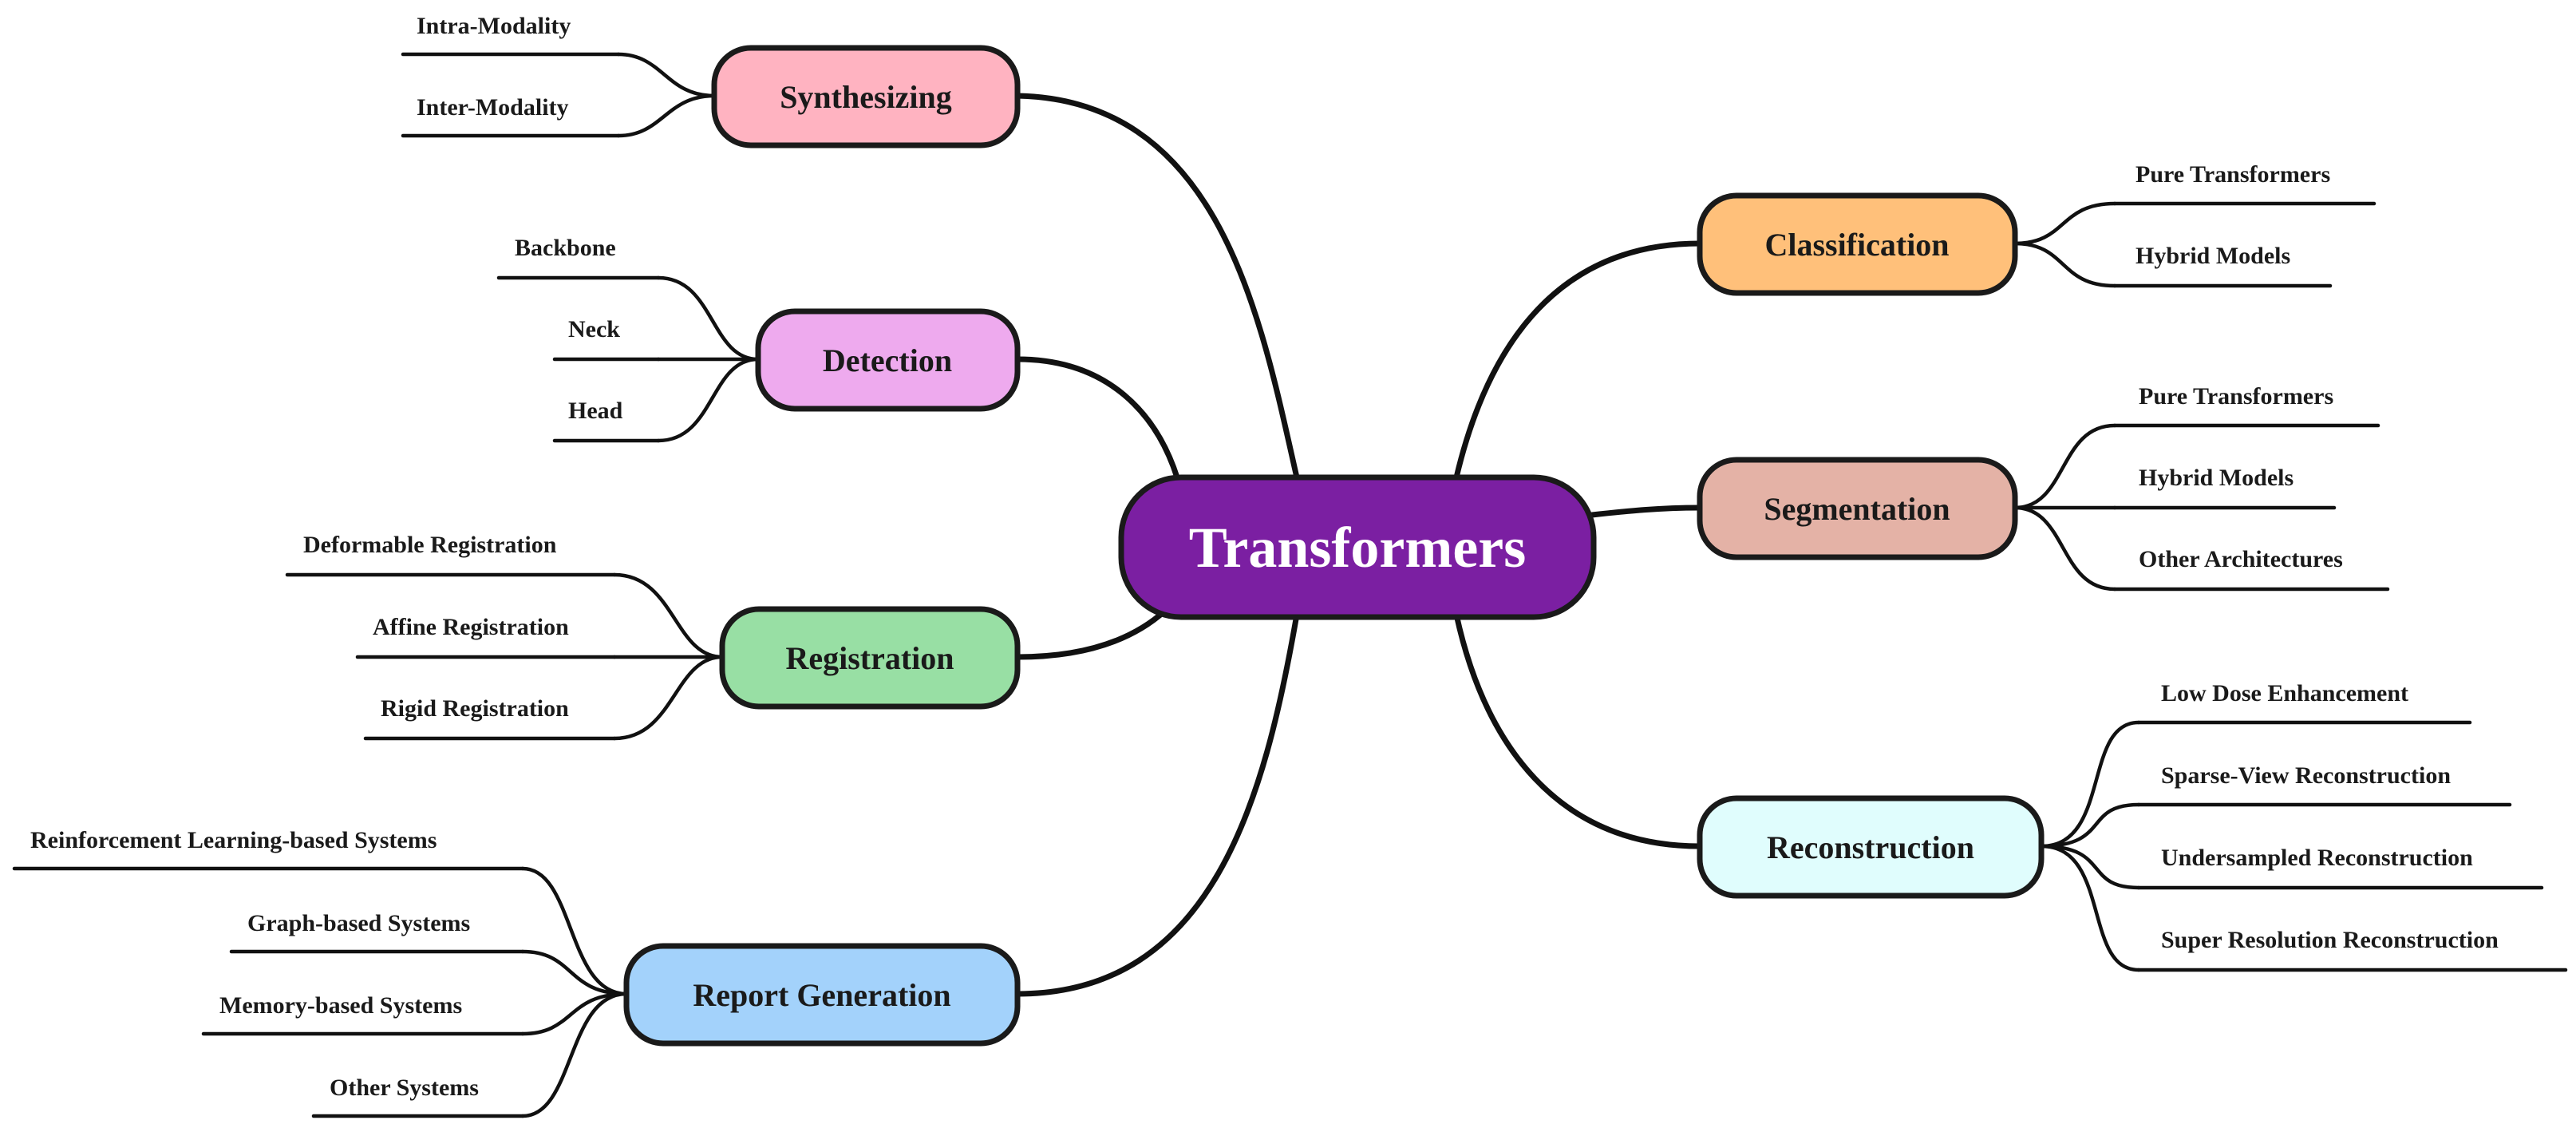 The width and height of the screenshot is (2576, 1124). Describe the element at coordinates (2236, 396) in the screenshot. I see `leaf-pure-transformers-segmentation: Pure Transformers` at that location.